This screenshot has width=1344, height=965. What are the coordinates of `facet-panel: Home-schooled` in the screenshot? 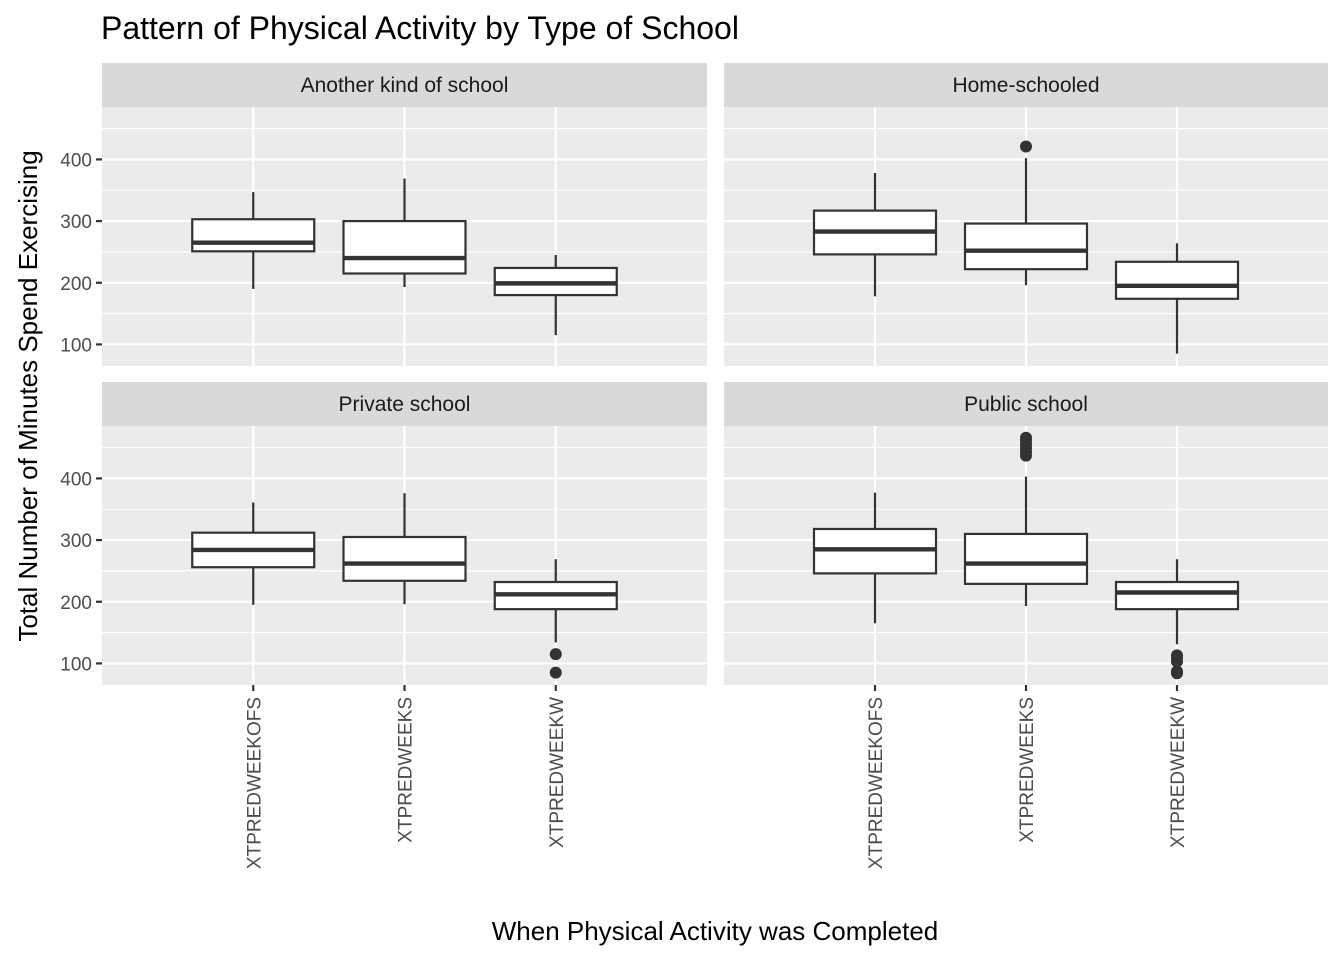 It's located at (1026, 214).